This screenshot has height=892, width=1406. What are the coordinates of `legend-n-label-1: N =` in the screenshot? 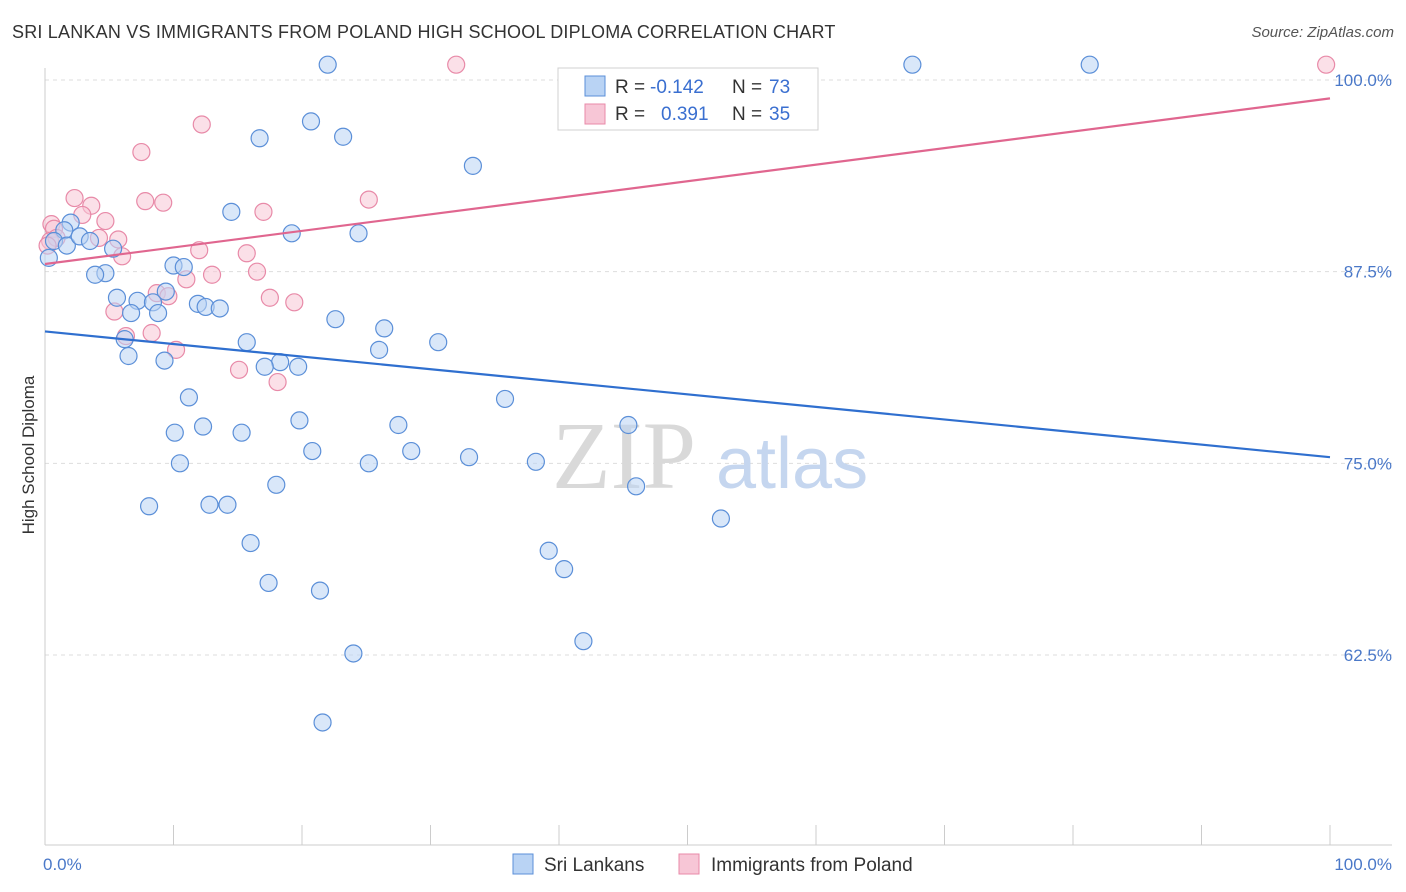 It's located at (747, 87).